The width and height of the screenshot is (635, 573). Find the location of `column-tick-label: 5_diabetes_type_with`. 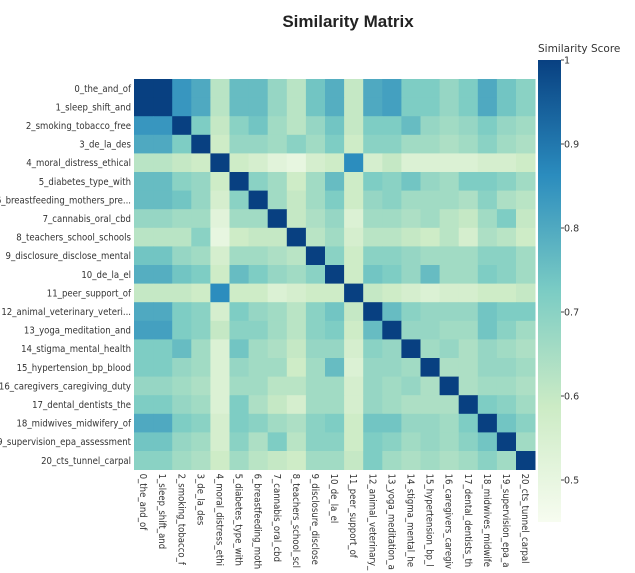

column-tick-label: 5_diabetes_type_with is located at coordinates (238, 520).